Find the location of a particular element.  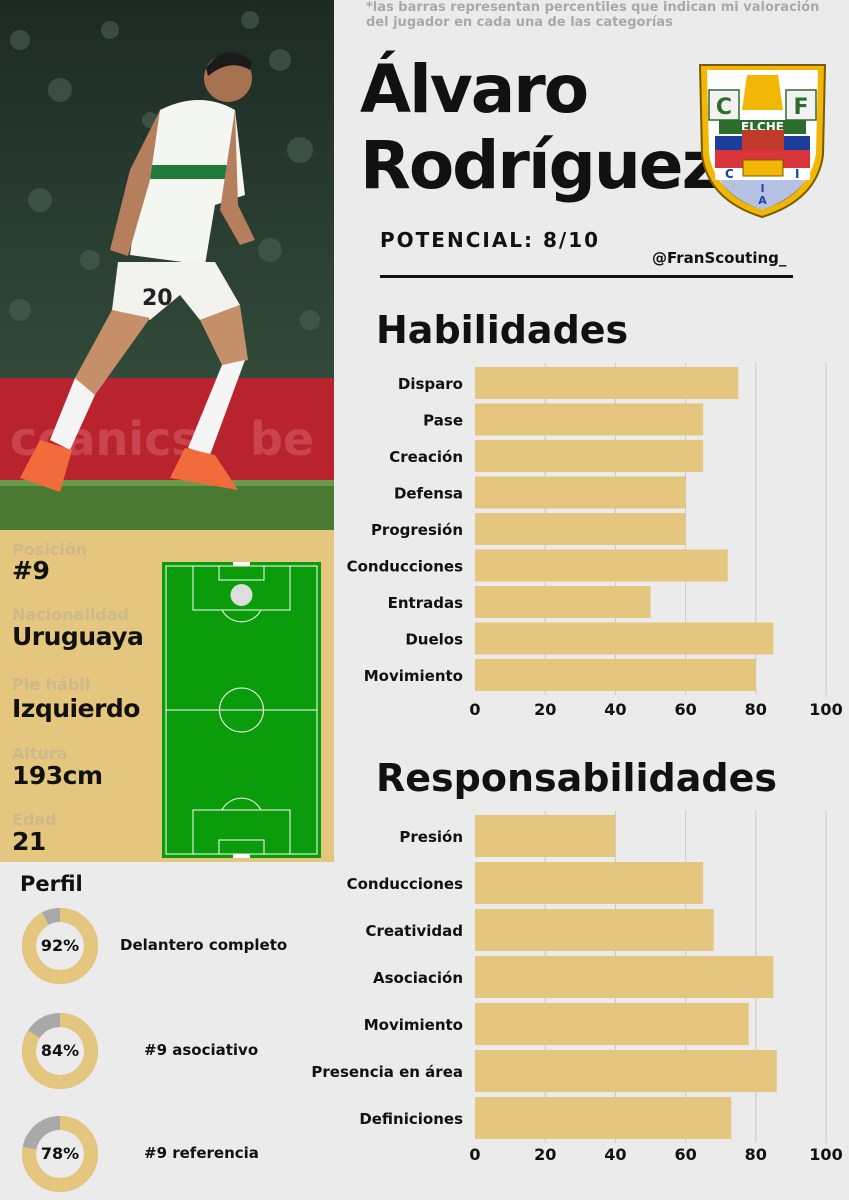

player-name: Álvaro Rodríguez is located at coordinates (540, 127).